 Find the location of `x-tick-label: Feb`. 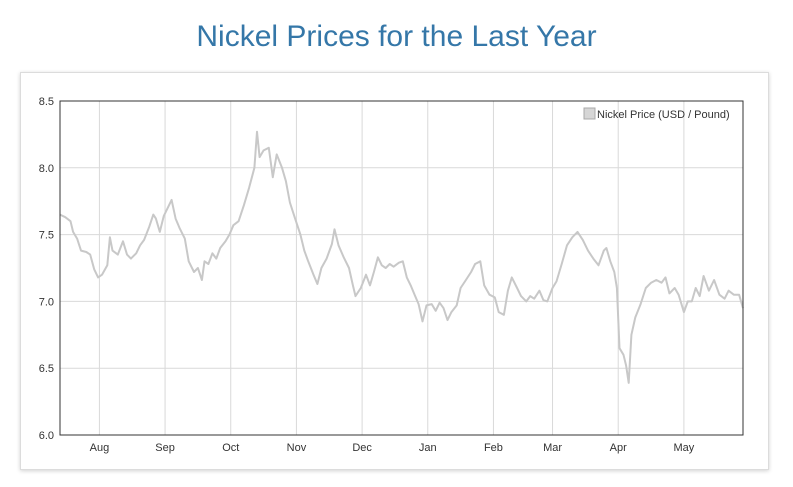

x-tick-label: Feb is located at coordinates (493, 448).